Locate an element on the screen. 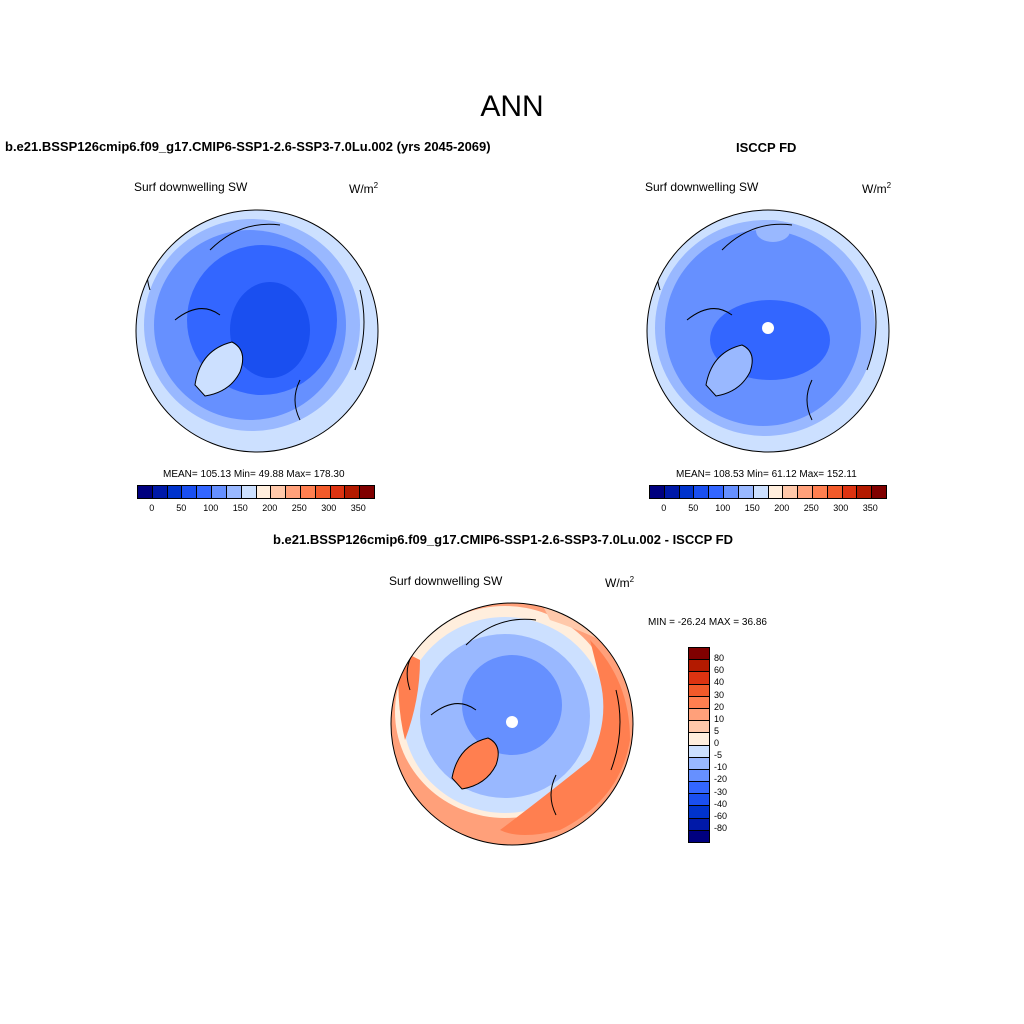  colorbar-tick-label: -20 is located at coordinates (721, 779).